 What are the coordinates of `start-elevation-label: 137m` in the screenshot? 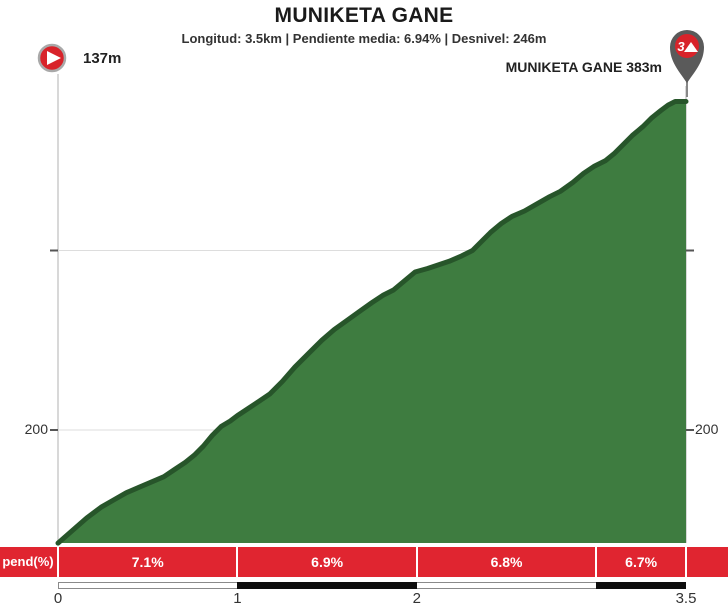 It's located at (102, 58).